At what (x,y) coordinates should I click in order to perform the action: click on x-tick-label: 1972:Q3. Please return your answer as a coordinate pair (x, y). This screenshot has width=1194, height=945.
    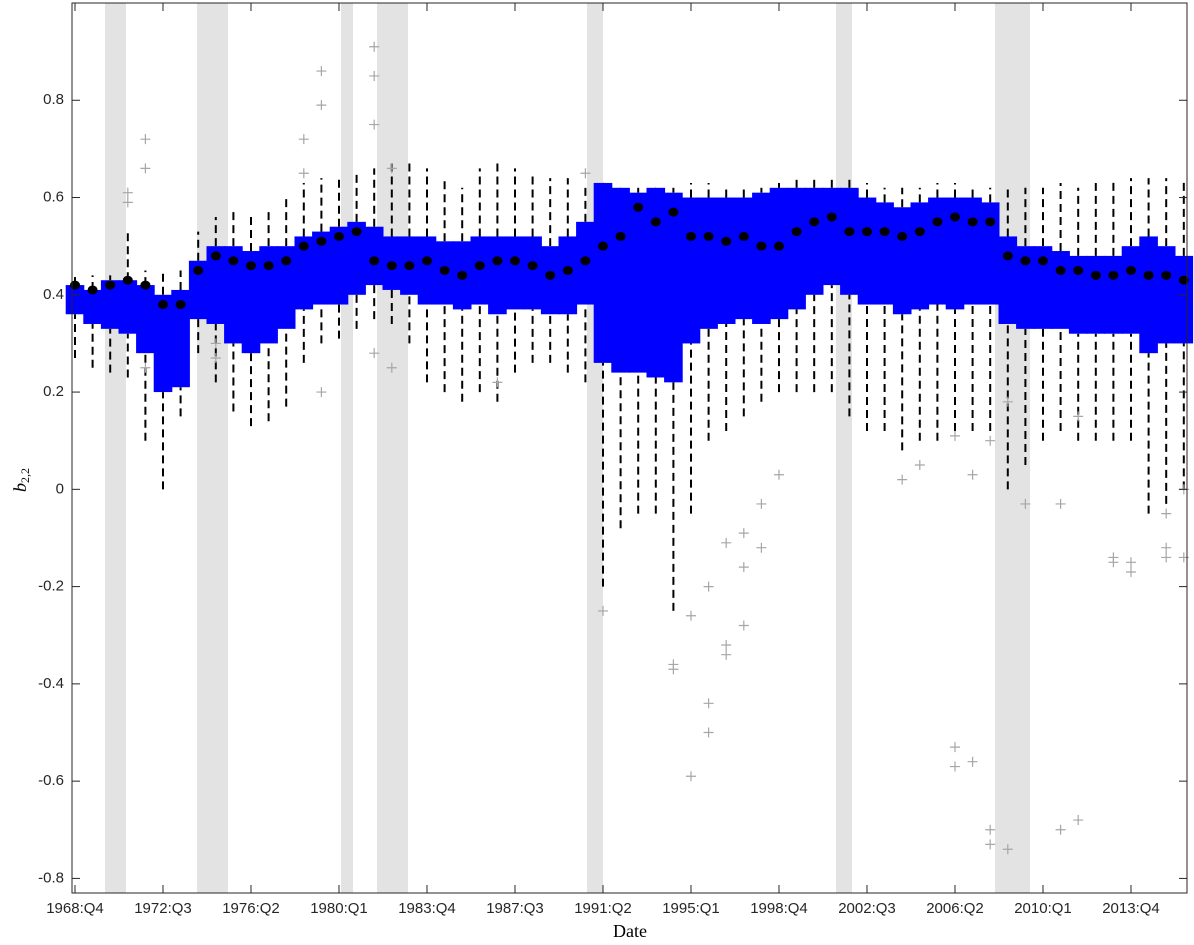
    Looking at the image, I should click on (163, 908).